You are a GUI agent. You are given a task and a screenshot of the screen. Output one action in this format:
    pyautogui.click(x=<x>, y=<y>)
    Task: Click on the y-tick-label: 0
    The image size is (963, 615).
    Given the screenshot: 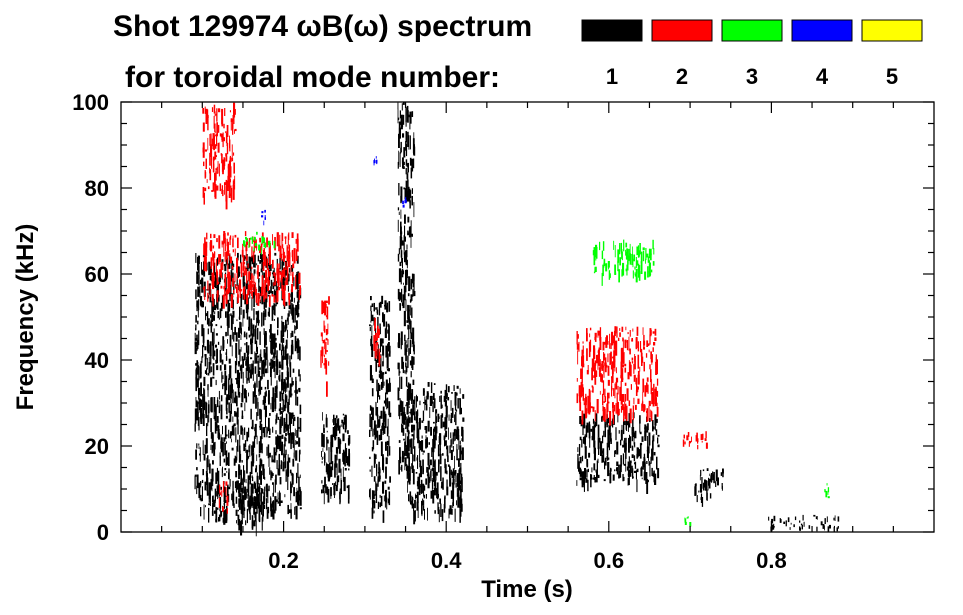 What is the action you would take?
    pyautogui.click(x=103, y=532)
    